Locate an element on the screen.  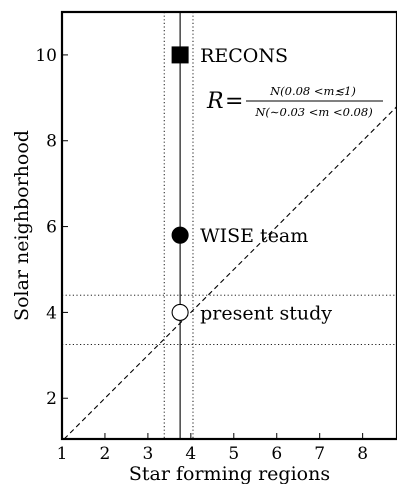
point-present-study is located at coordinates (180, 312).